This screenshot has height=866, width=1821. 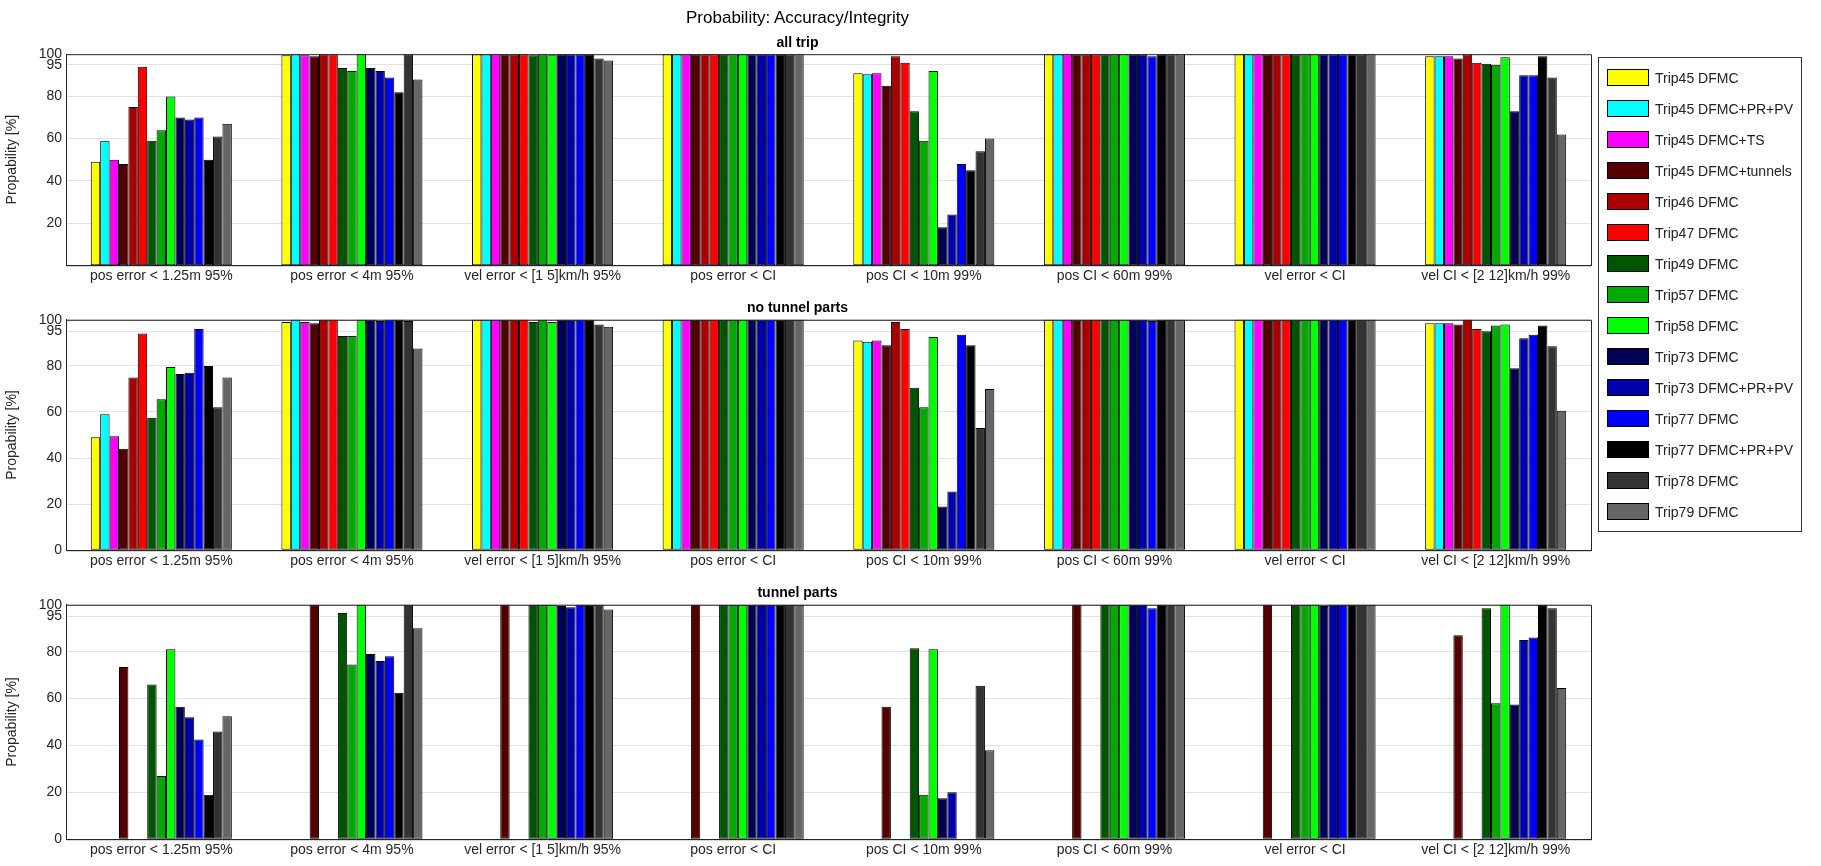 I want to click on legend-label: Trip46 DFMC, so click(x=1697, y=201).